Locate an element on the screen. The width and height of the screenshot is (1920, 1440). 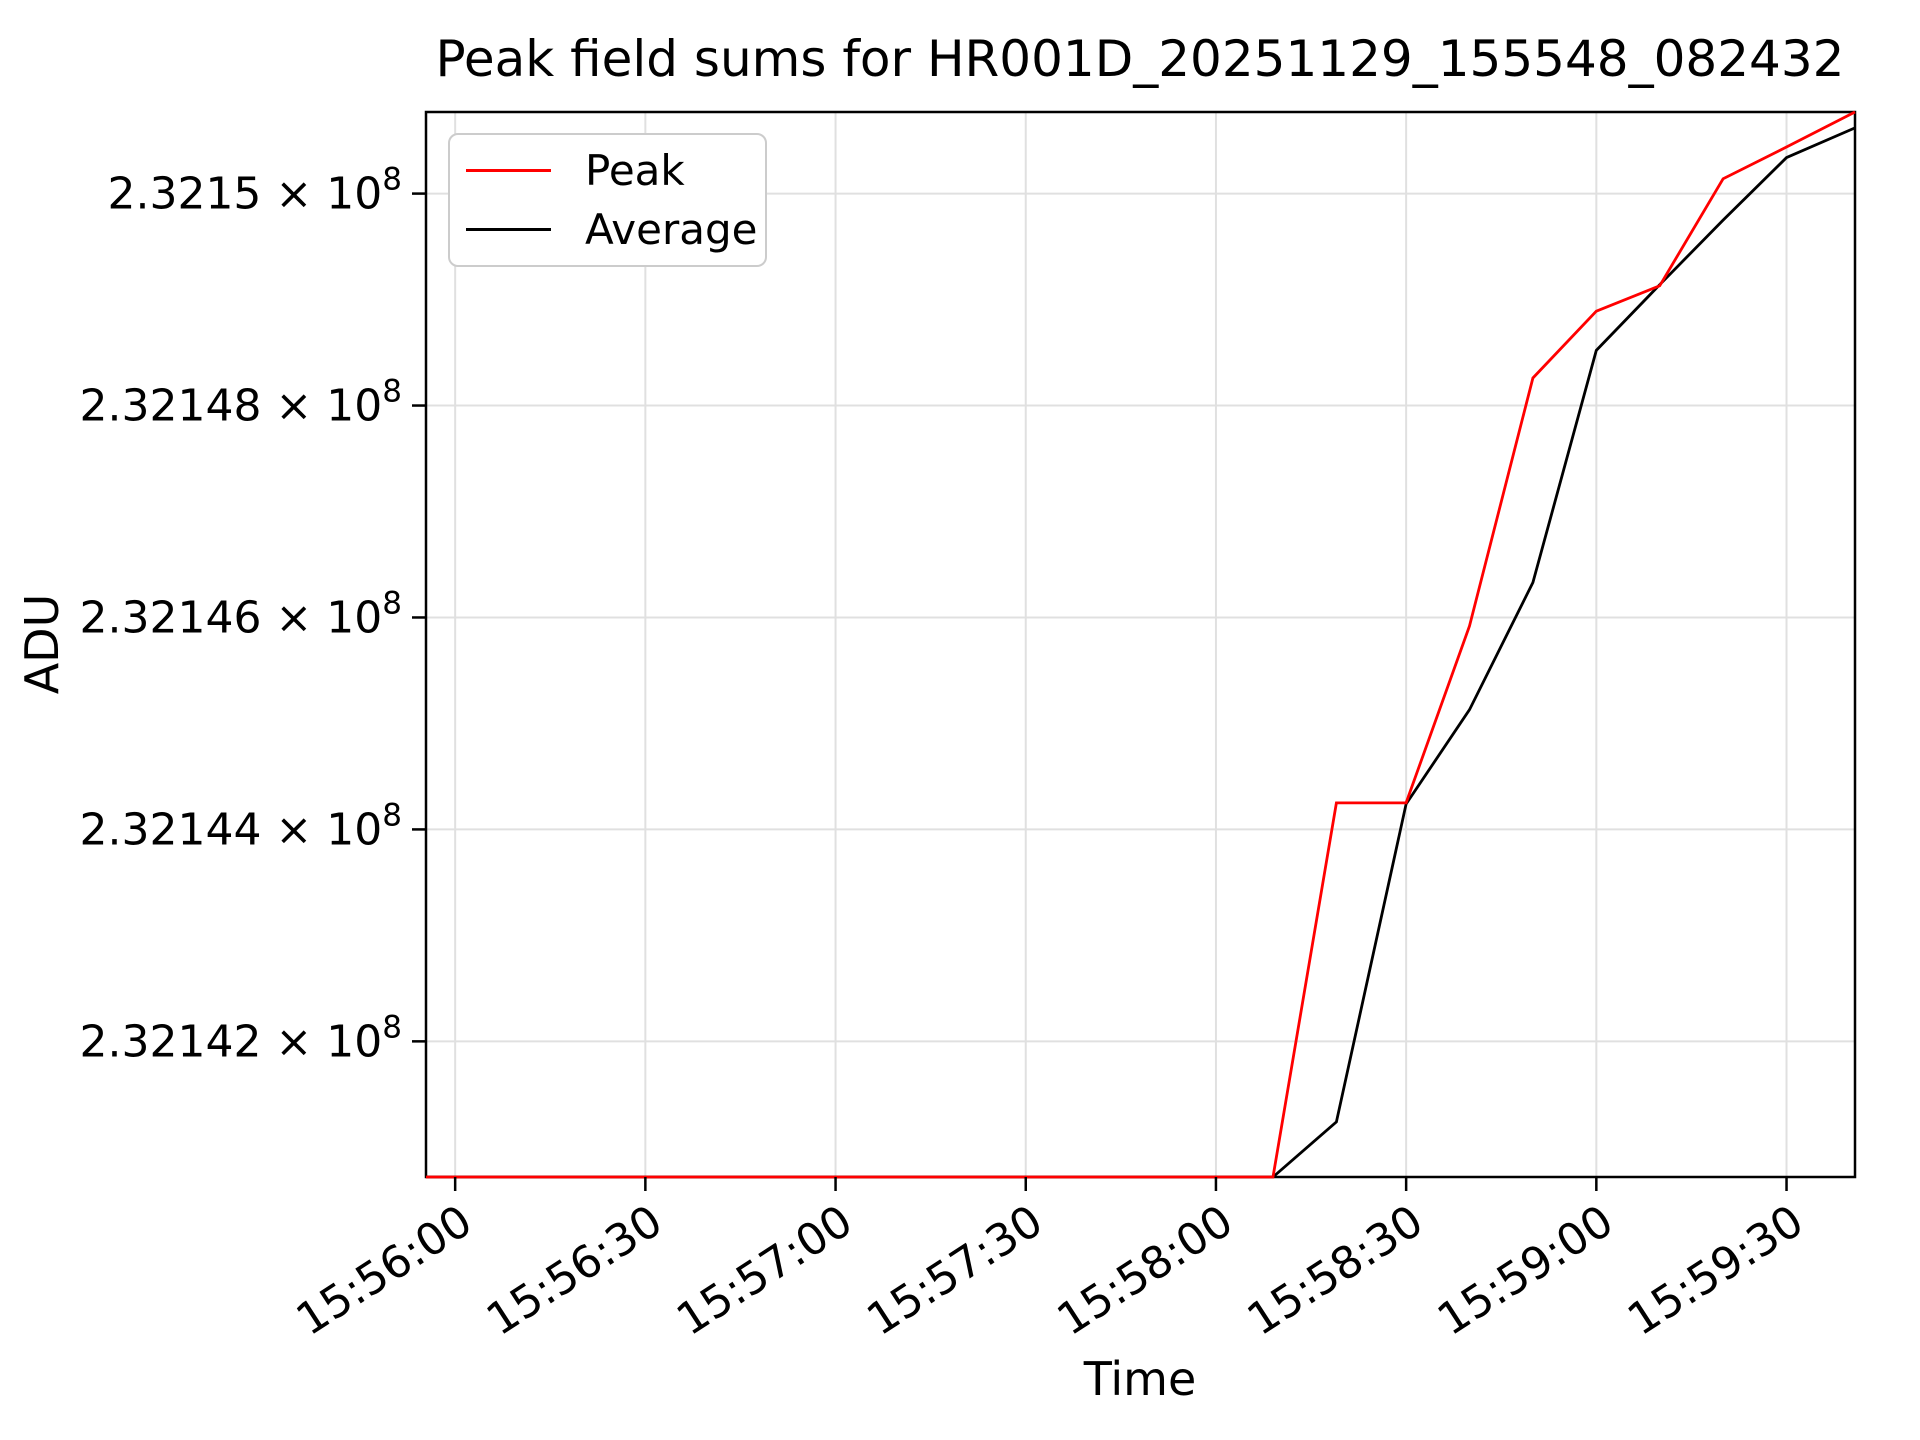
y-axis-label: ADU is located at coordinates (42, 644).